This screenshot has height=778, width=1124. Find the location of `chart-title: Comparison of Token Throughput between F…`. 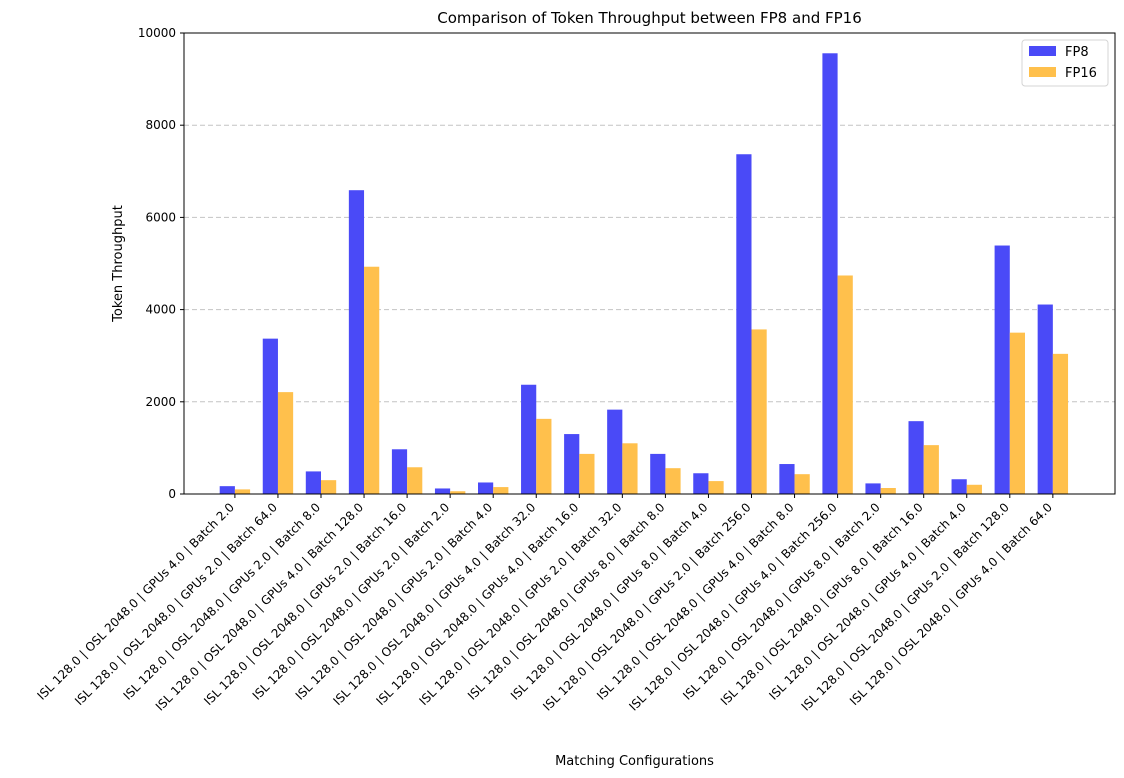

chart-title: Comparison of Token Throughput between F… is located at coordinates (649, 18).